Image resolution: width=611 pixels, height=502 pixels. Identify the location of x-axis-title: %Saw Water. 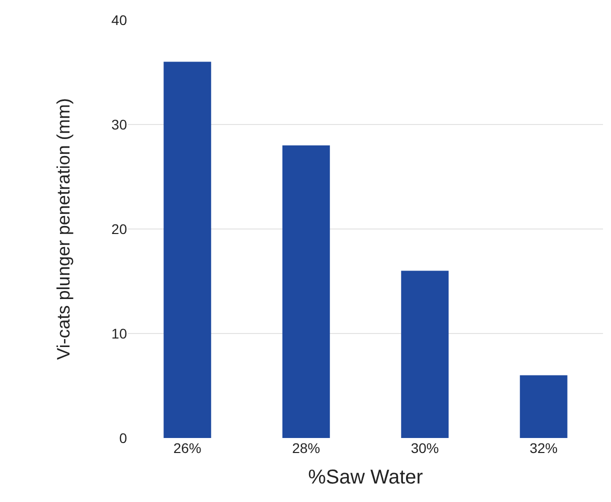
(366, 477).